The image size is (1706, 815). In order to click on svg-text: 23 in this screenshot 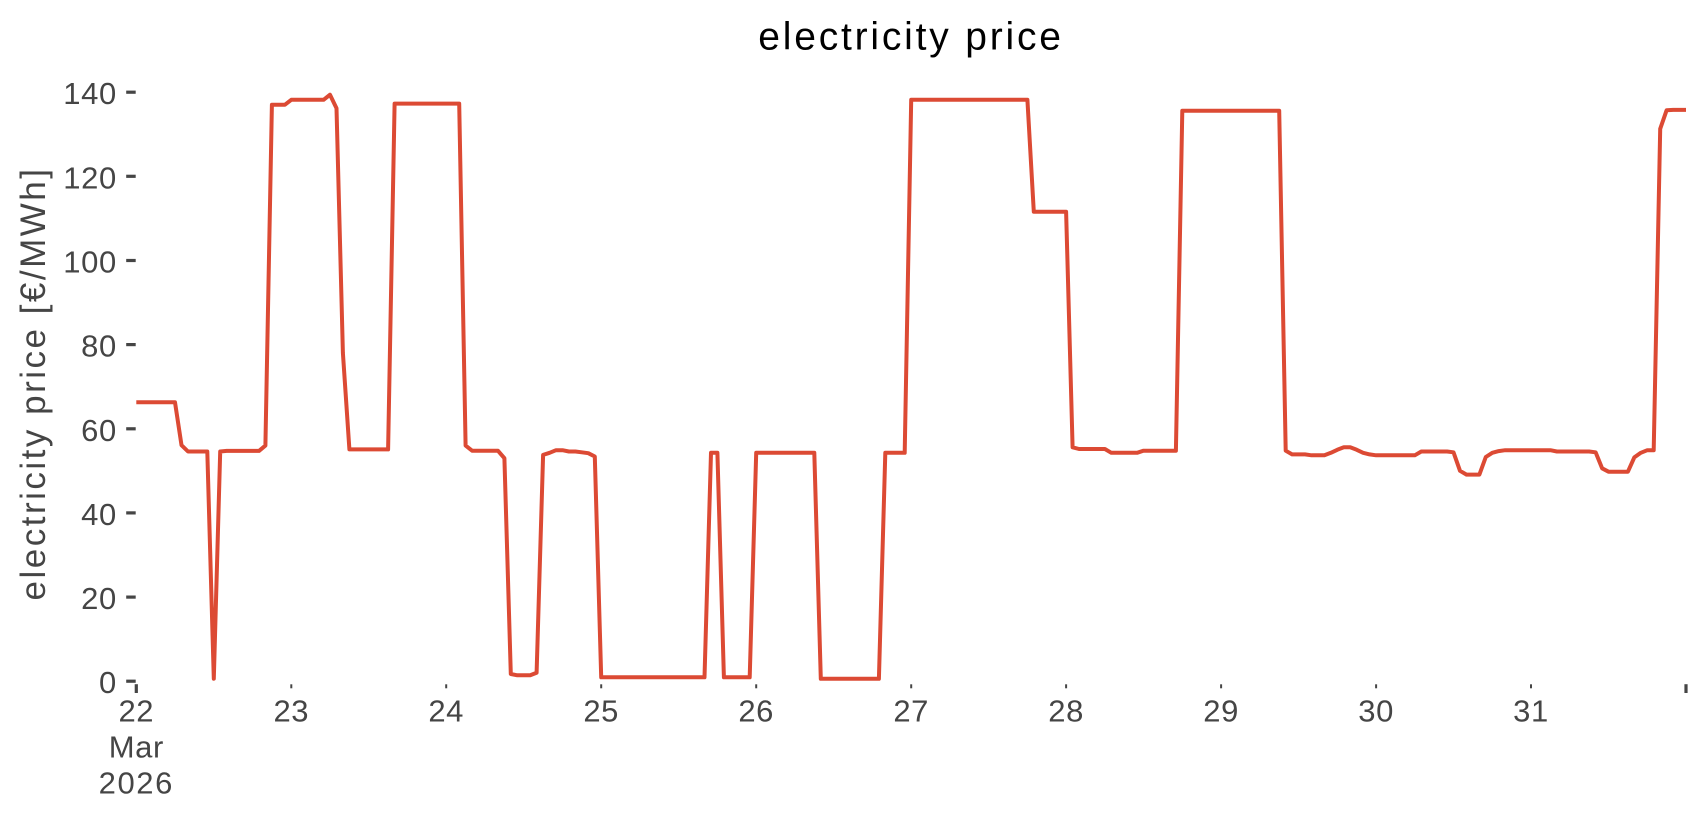, I will do `click(291, 711)`.